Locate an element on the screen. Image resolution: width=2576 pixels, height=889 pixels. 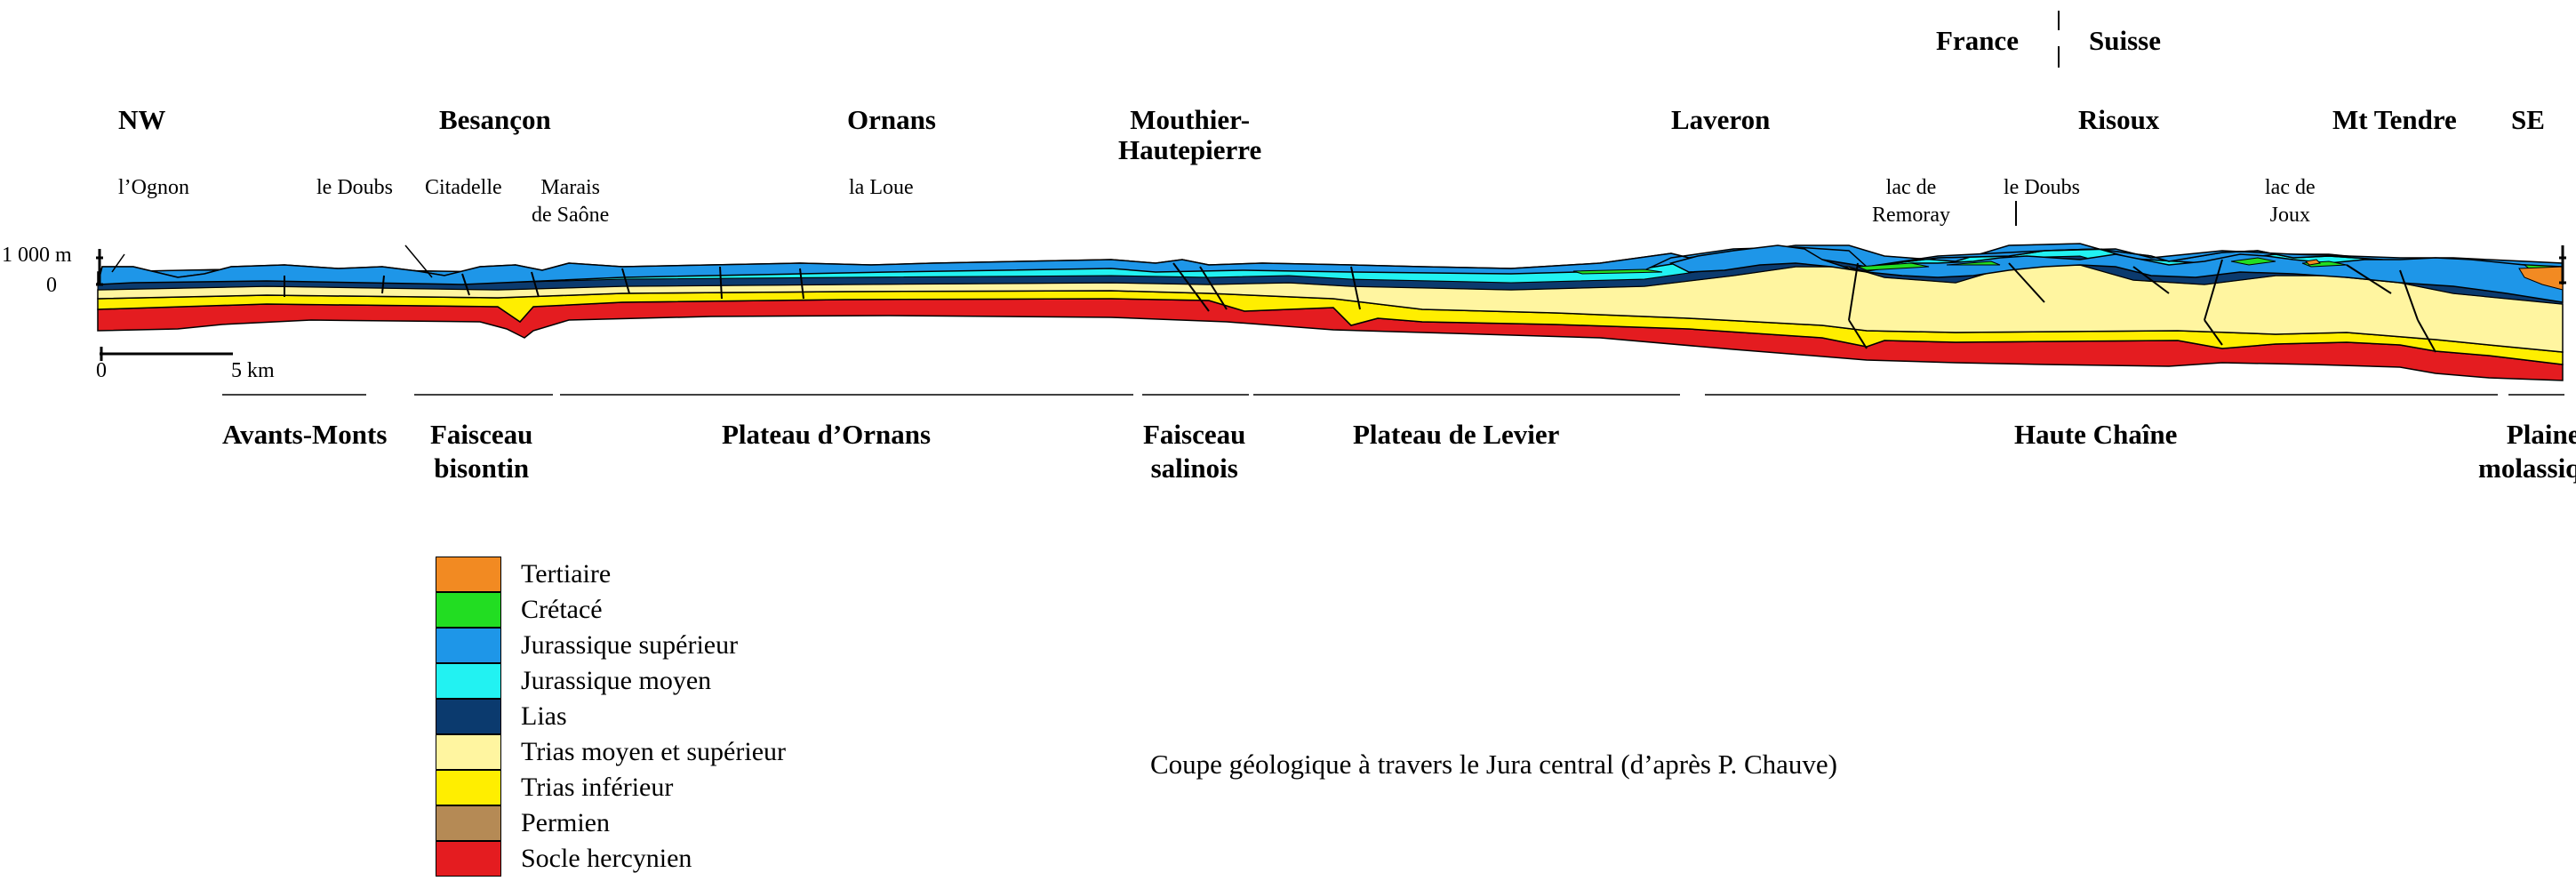
mouthier-label: Mouthier- Hautepierre is located at coordinates (1190, 134).